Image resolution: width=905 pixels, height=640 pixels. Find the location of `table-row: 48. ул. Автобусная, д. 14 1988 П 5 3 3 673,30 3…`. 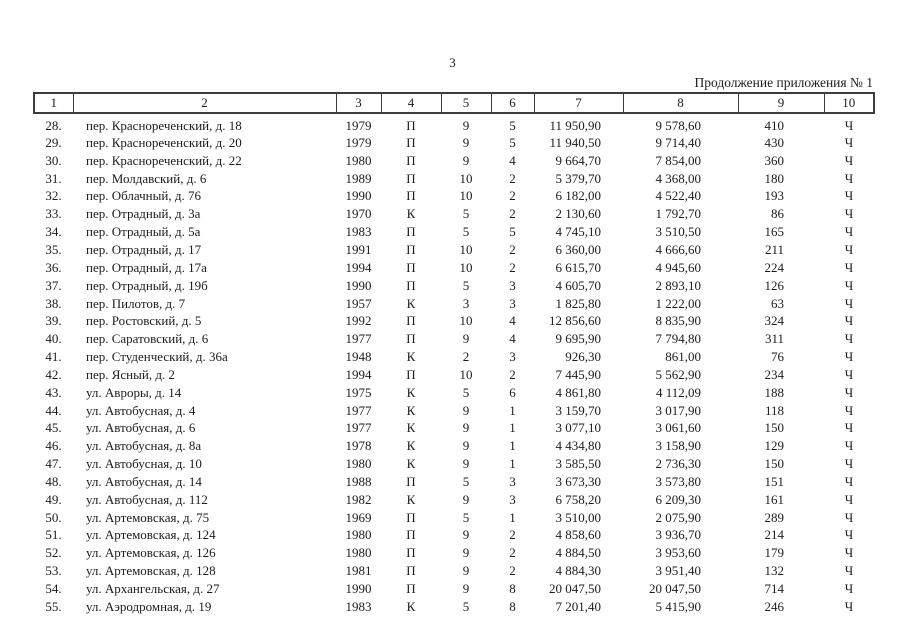

table-row: 48. ул. Автобусная, д. 14 1988 П 5 3 3 673,30 3… is located at coordinates (454, 482).